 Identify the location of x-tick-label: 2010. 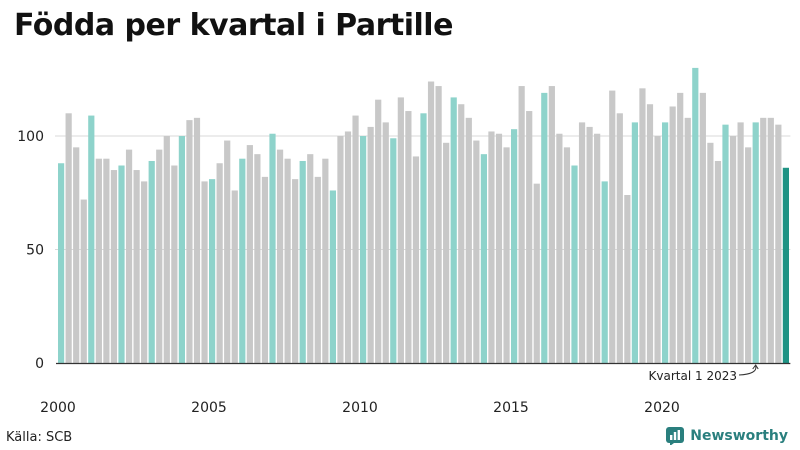
(360, 408).